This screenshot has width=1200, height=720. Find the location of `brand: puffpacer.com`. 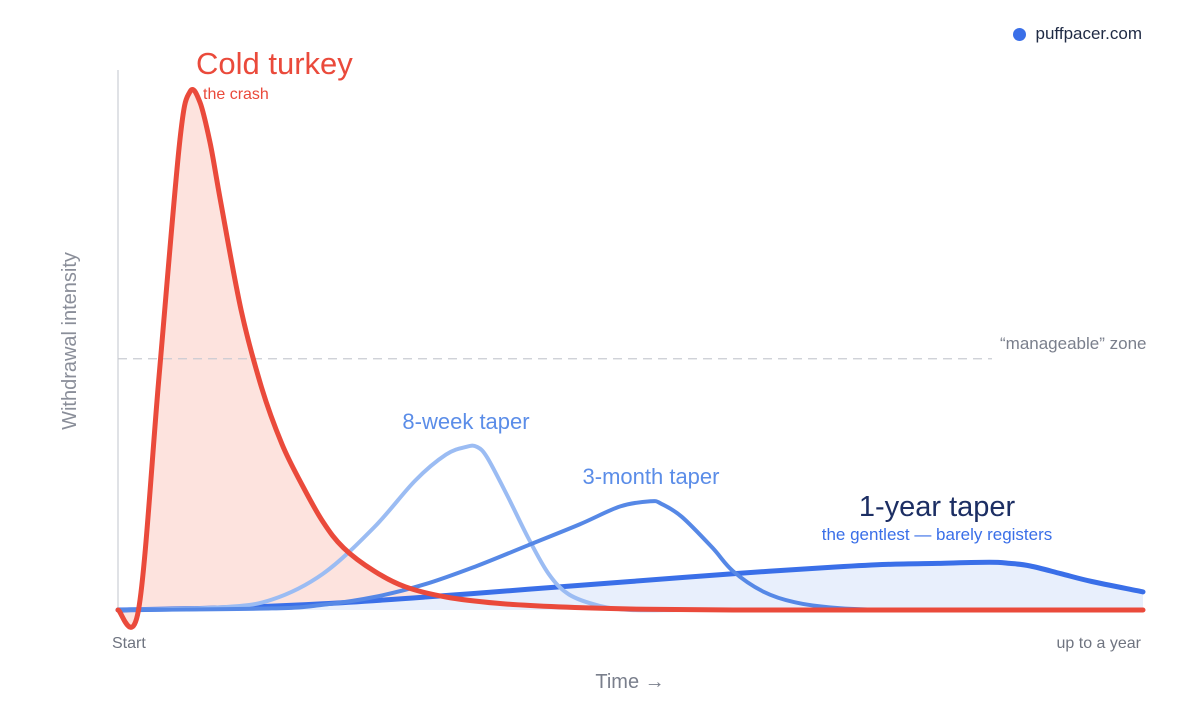

brand: puffpacer.com is located at coordinates (1077, 34).